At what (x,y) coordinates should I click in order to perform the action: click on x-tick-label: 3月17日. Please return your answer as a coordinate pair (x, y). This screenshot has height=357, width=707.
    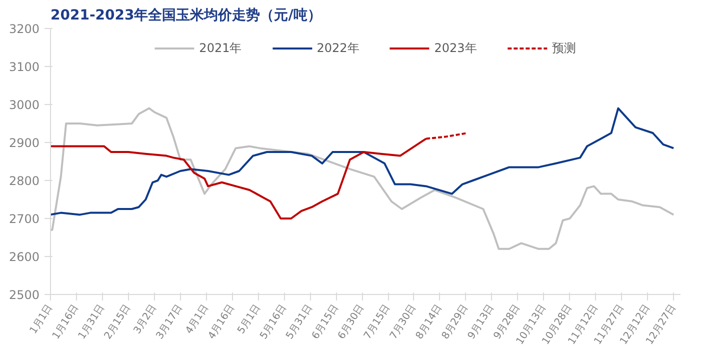
    Looking at the image, I should click on (169, 322).